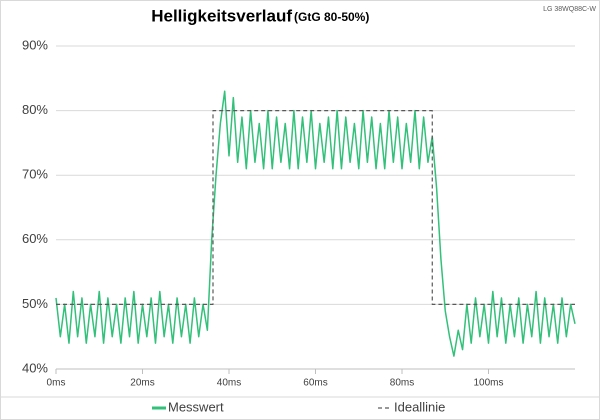  Describe the element at coordinates (419, 406) in the screenshot. I see `legend-label: Ideallinie` at that location.